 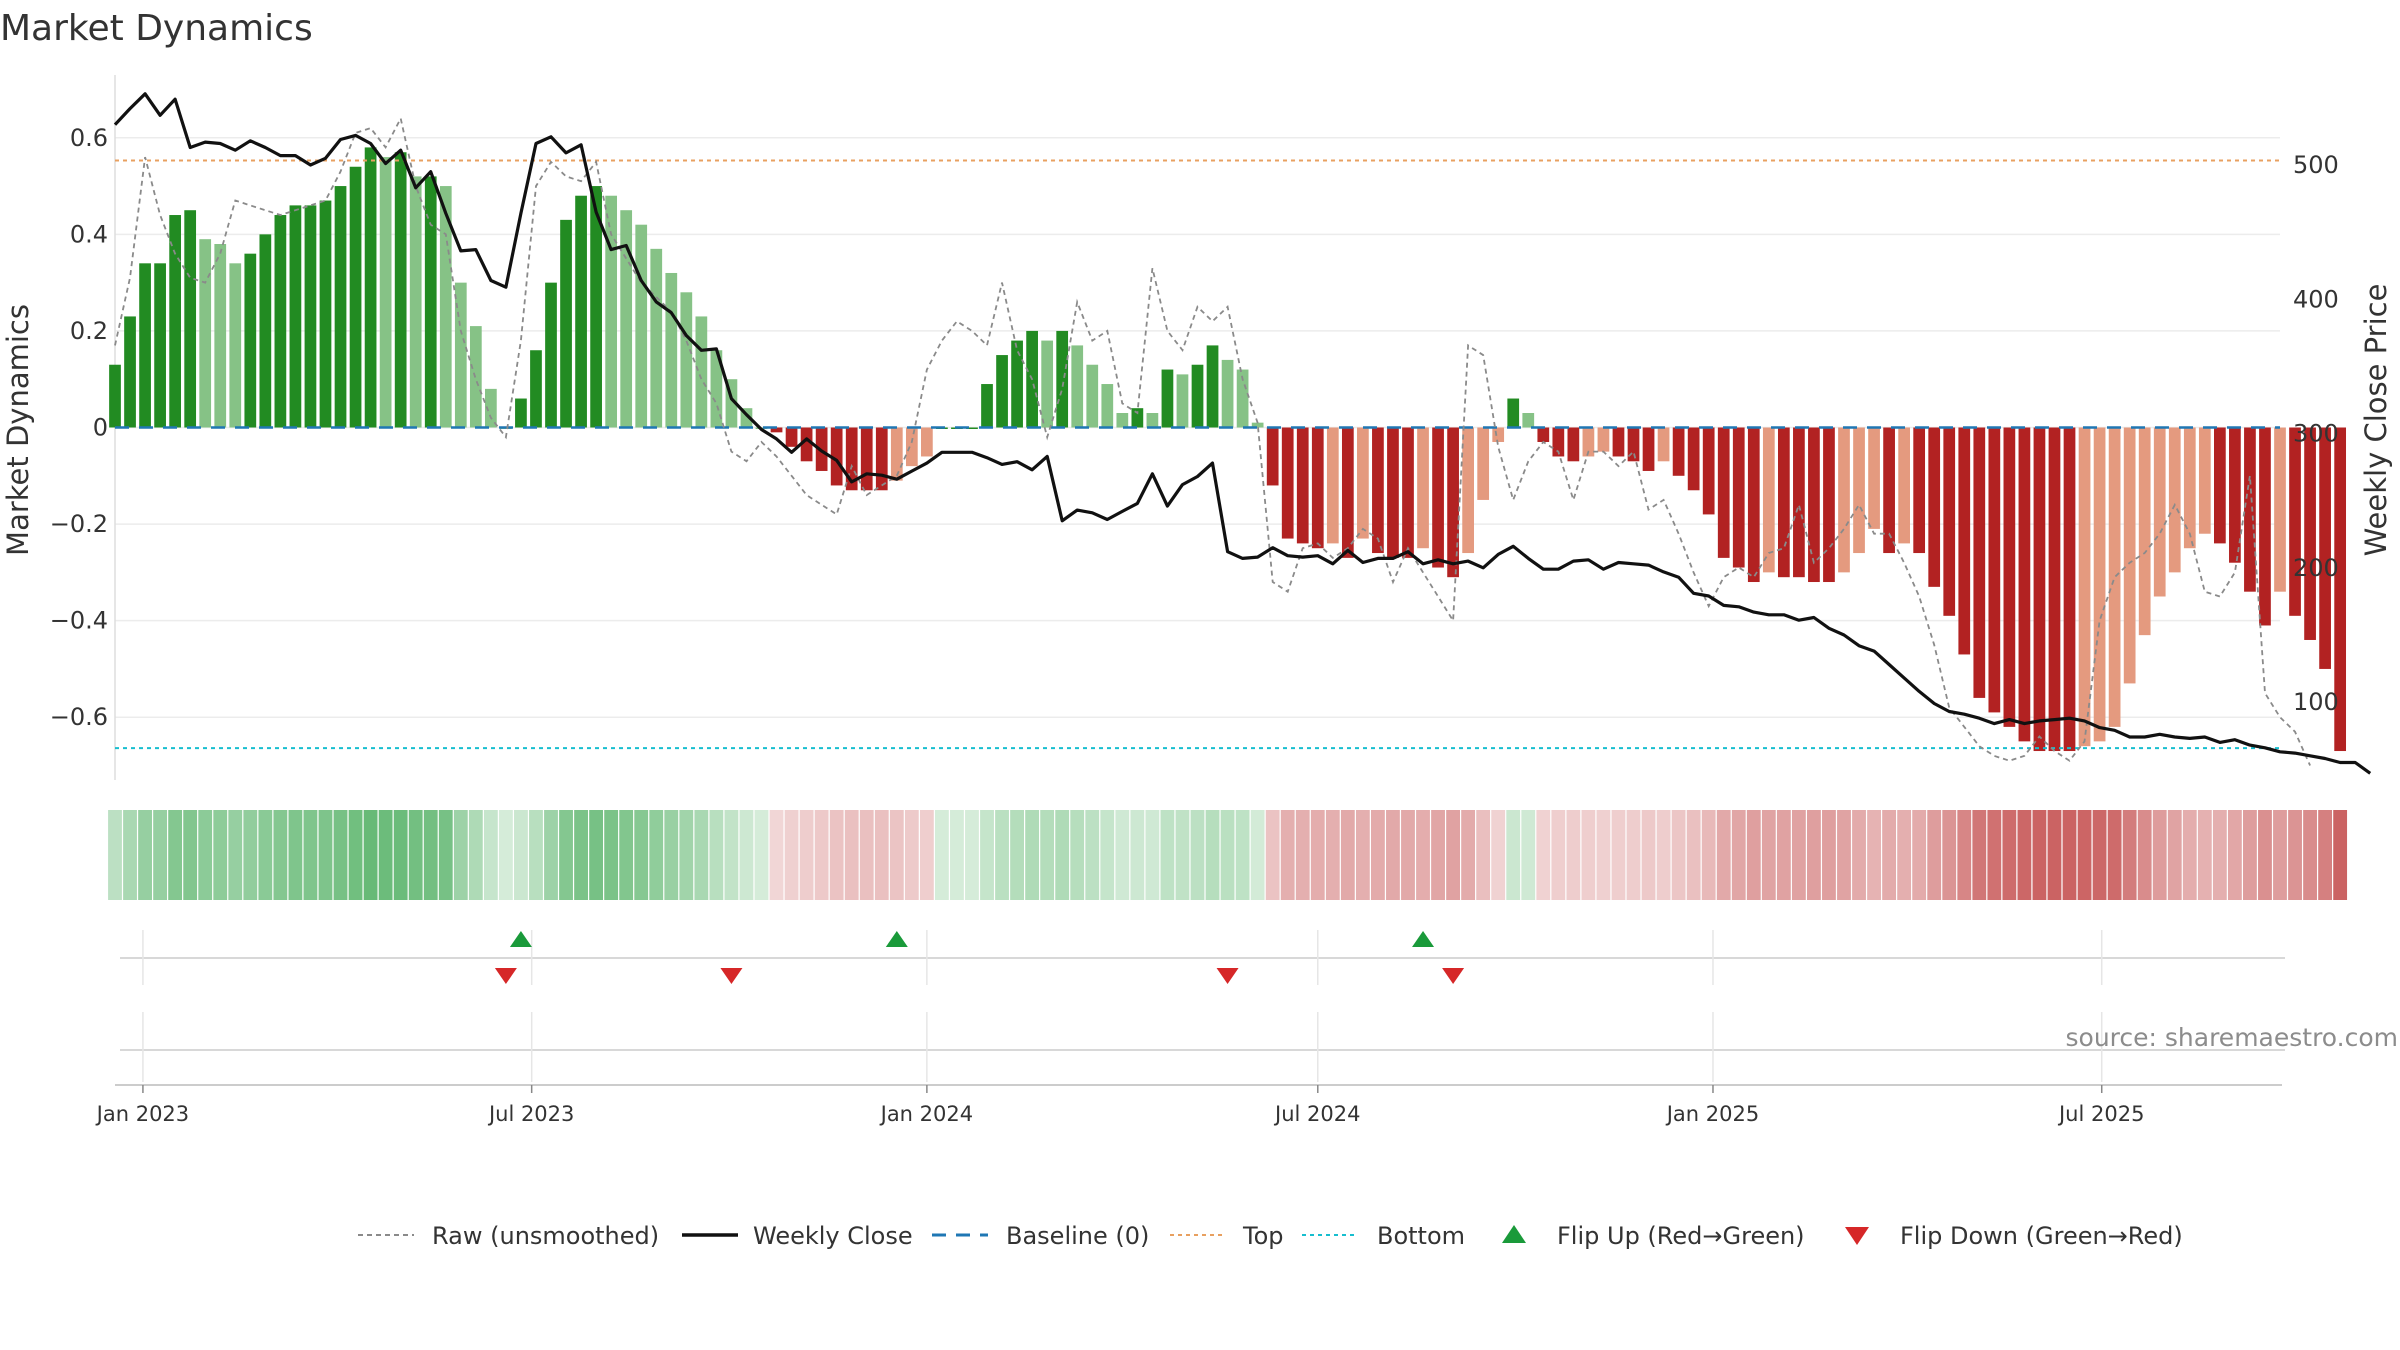 I want to click on chart-title: Market Dynamics, so click(x=156, y=28).